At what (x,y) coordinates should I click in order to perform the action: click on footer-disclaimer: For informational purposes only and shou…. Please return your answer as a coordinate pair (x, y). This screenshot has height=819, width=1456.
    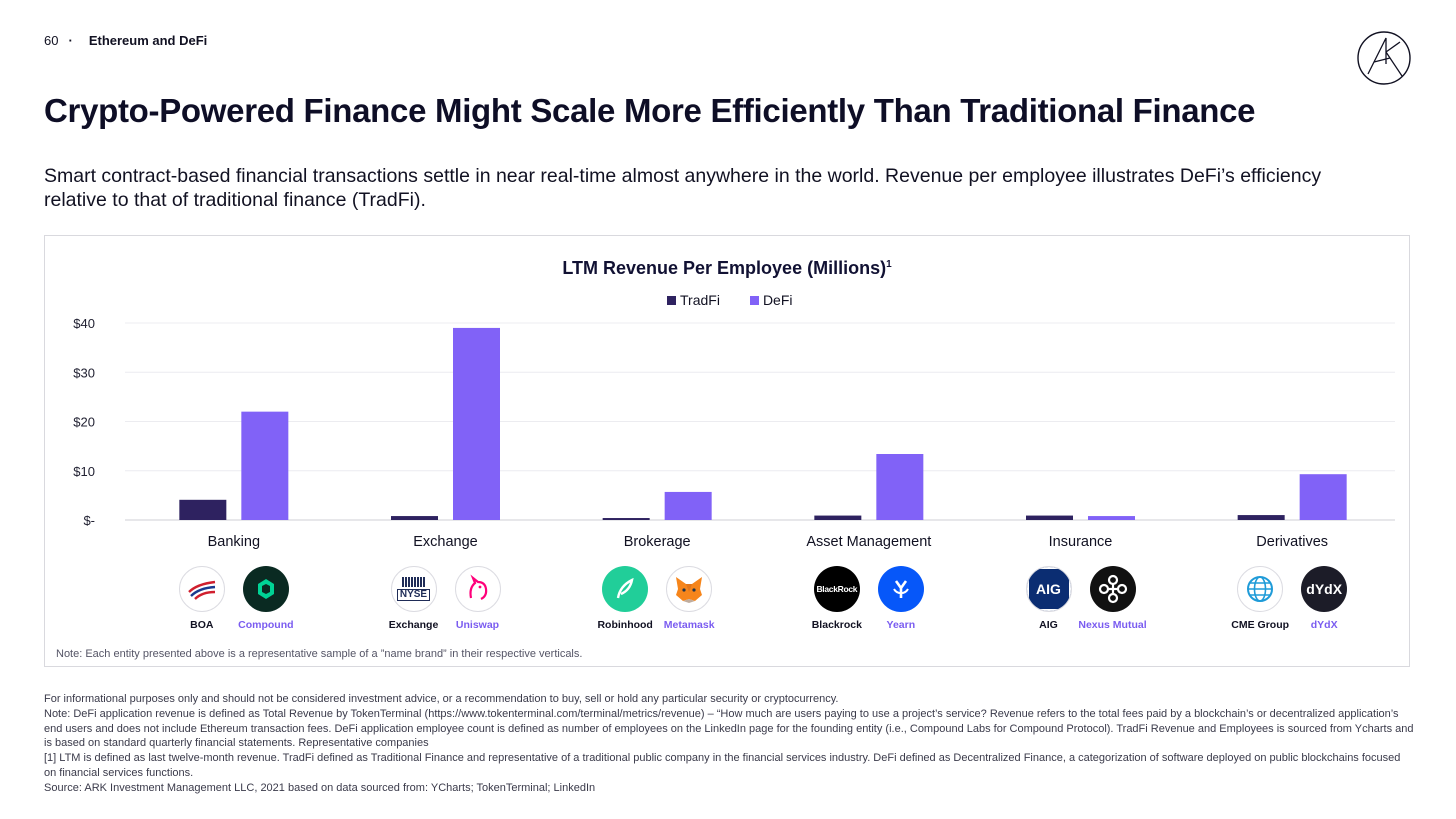
    Looking at the image, I should click on (441, 699).